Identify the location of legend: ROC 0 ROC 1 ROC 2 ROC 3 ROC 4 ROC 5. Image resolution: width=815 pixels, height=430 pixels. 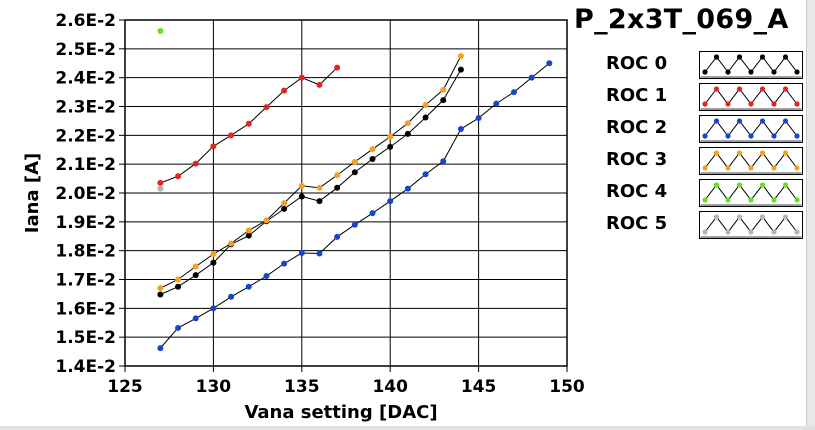
(704, 145).